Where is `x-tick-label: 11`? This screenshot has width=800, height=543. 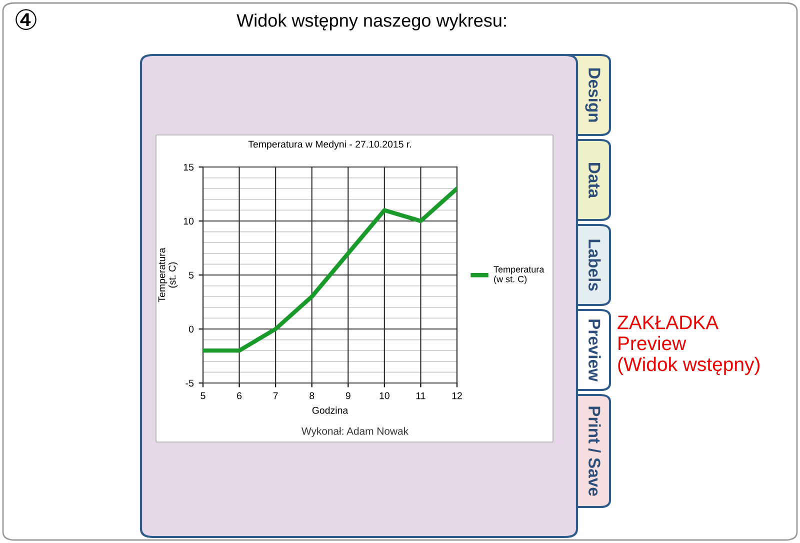 x-tick-label: 11 is located at coordinates (421, 396).